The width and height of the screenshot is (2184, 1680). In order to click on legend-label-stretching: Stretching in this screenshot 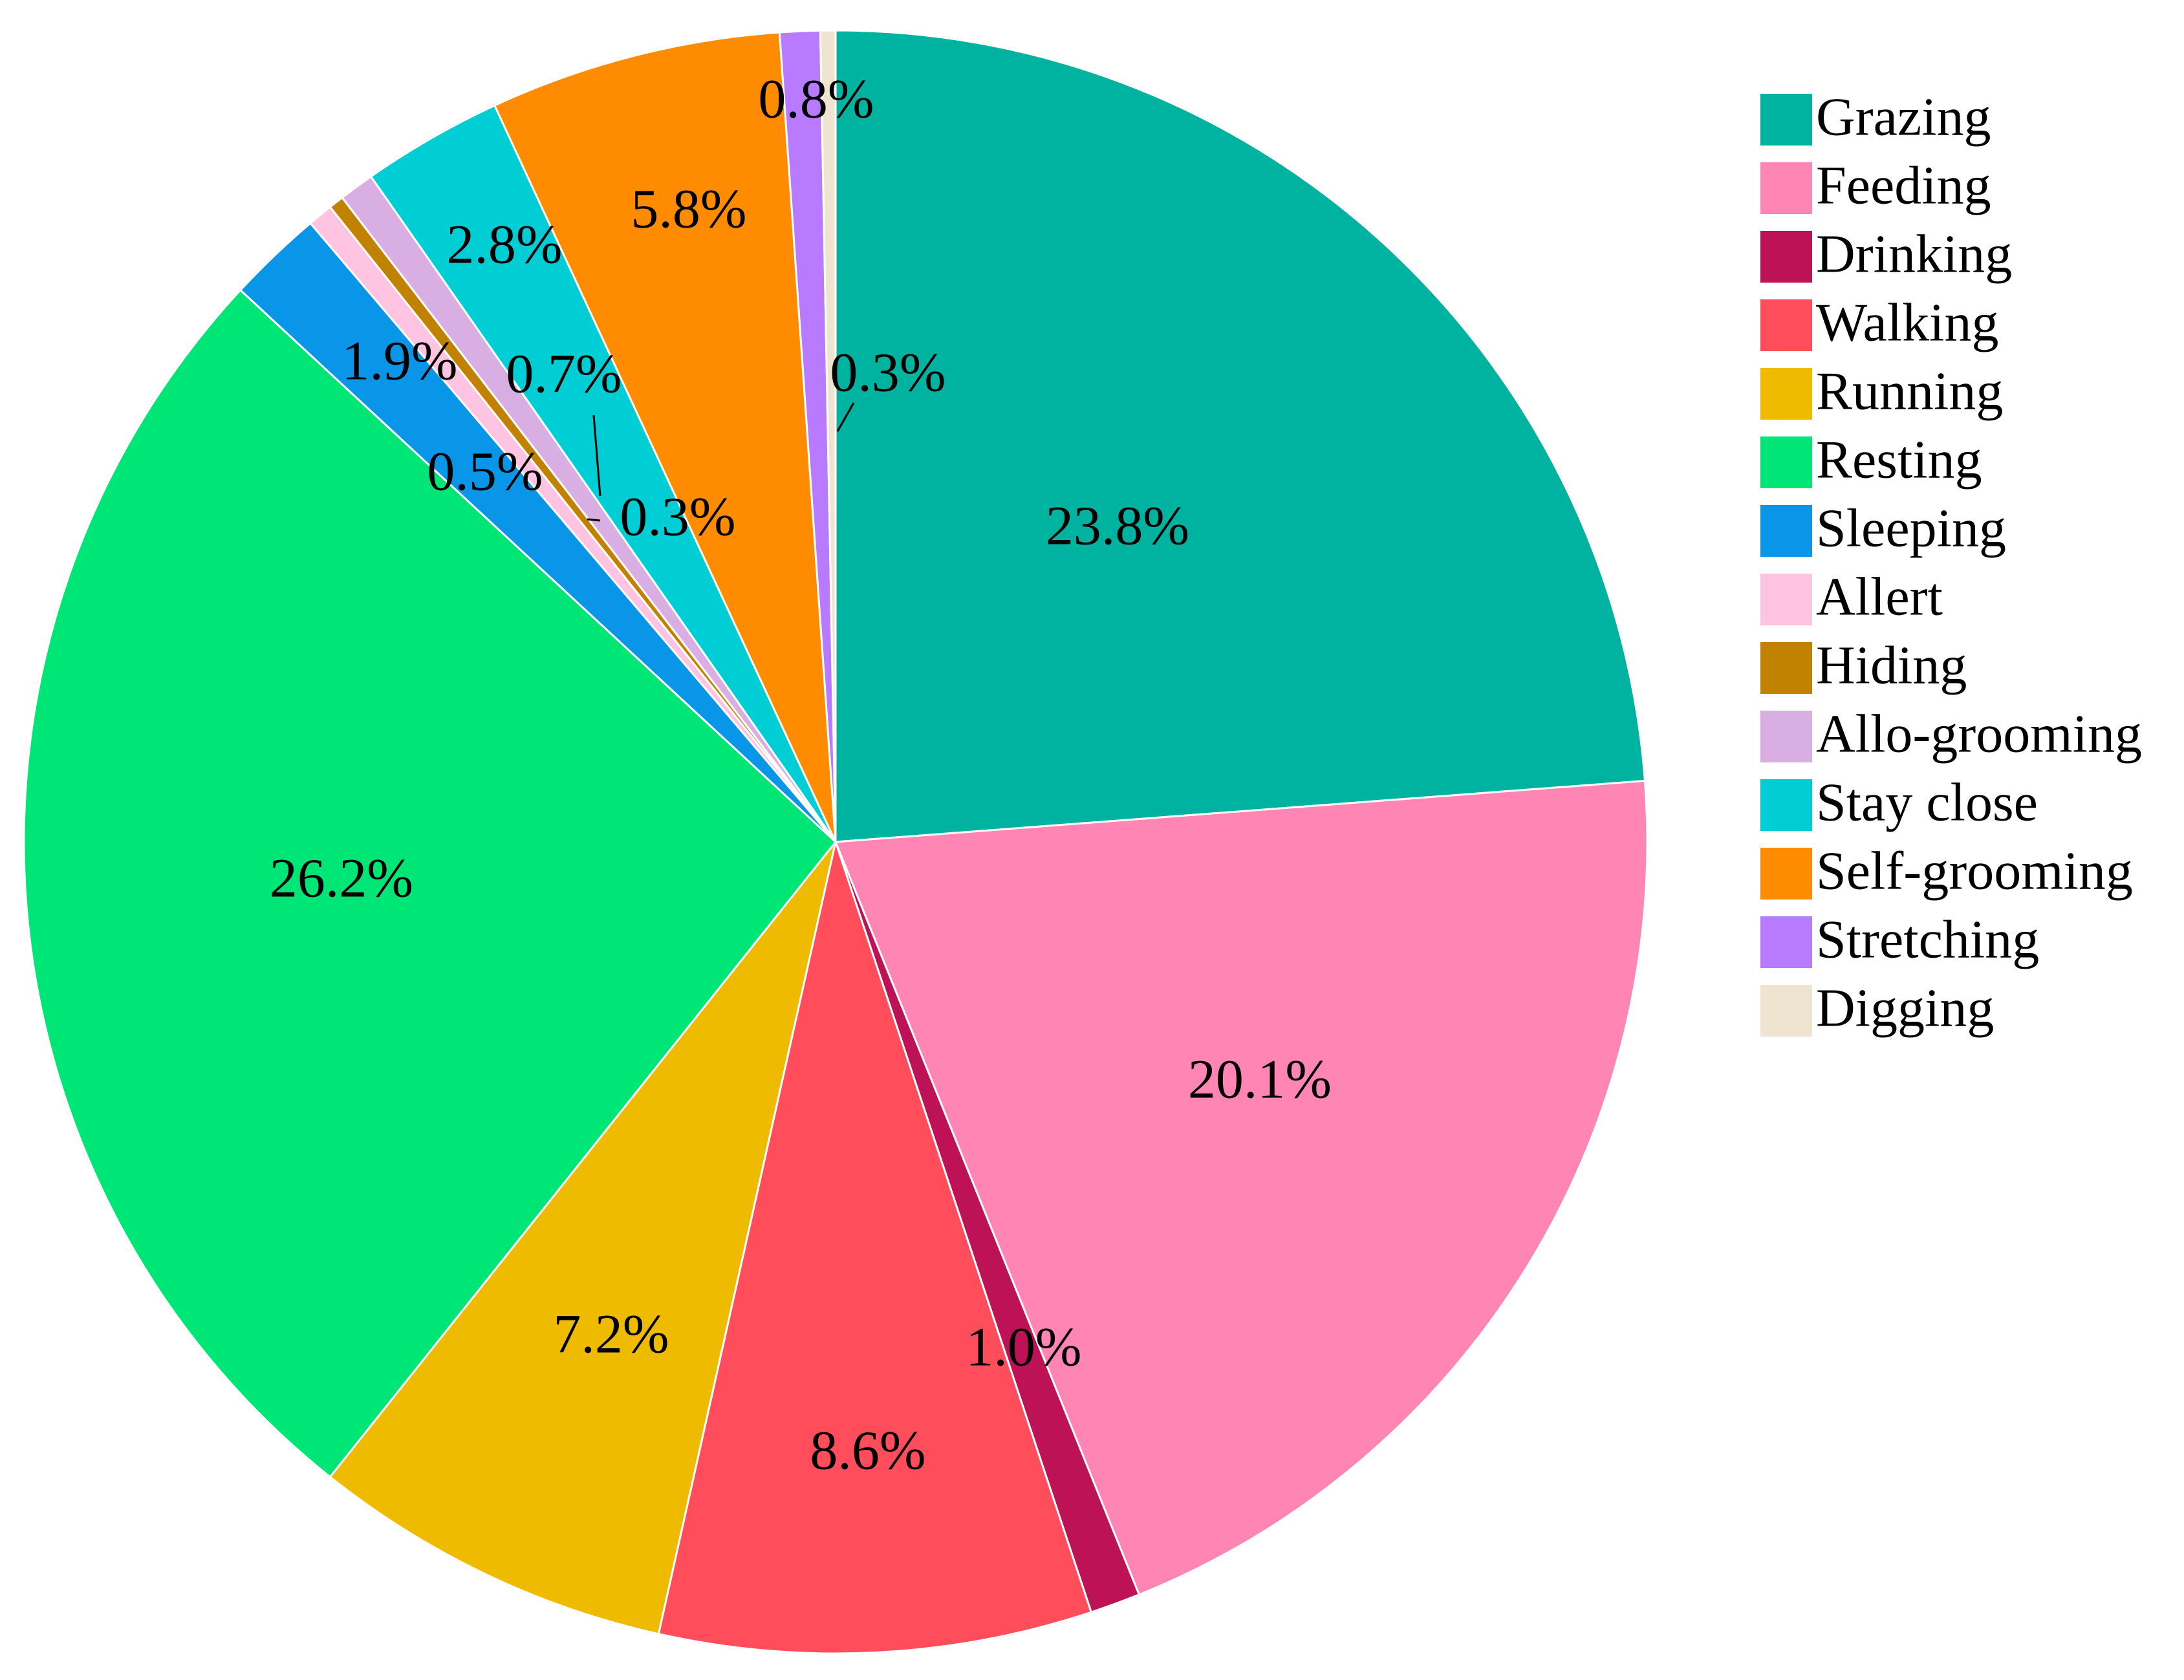, I will do `click(1928, 939)`.